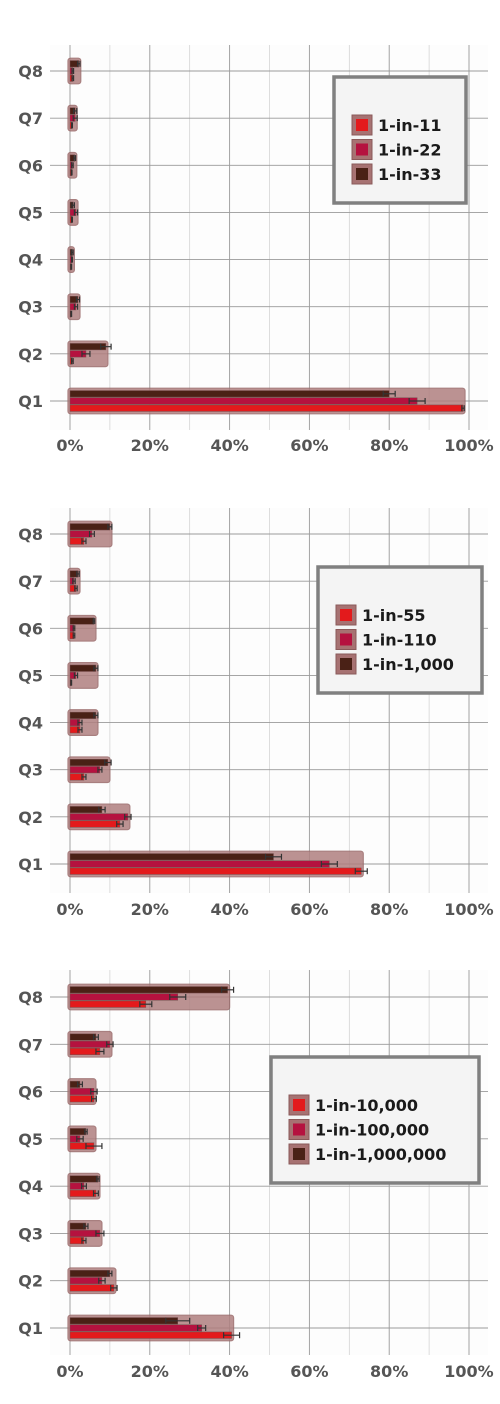 The image size is (500, 1404). Describe the element at coordinates (366, 1105) in the screenshot. I see `legend-label: 1-in-10,000` at that location.